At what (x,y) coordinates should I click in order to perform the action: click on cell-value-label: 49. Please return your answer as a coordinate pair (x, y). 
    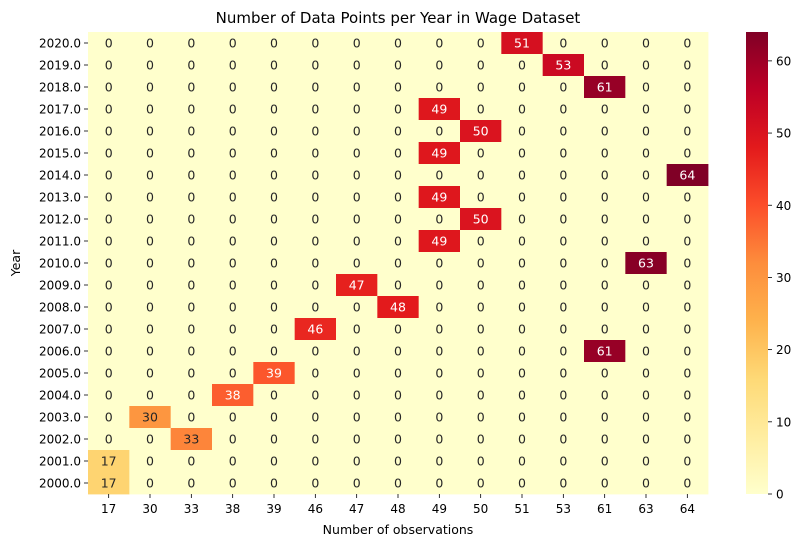
    Looking at the image, I should click on (439, 109).